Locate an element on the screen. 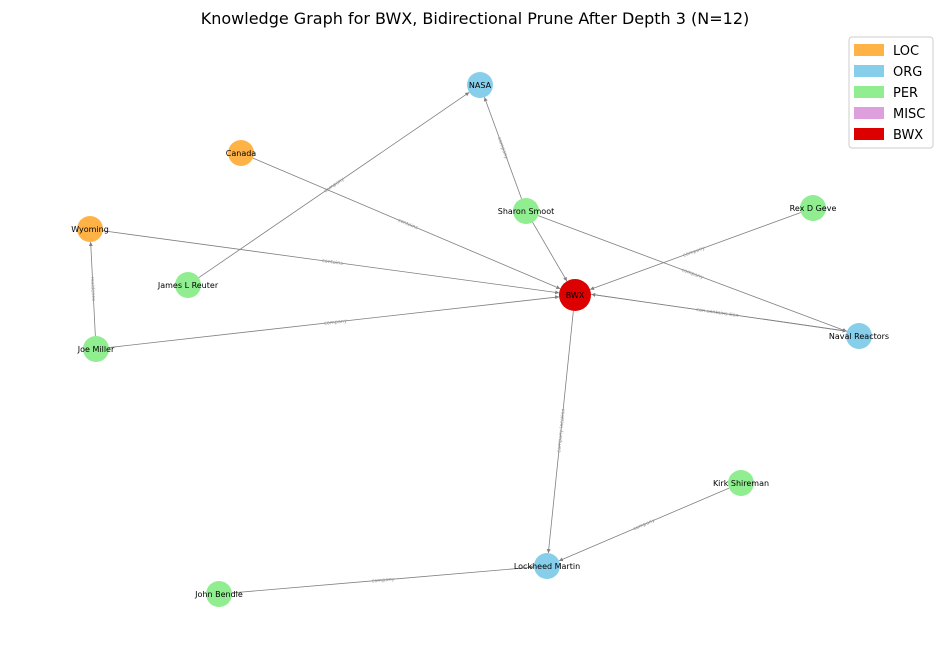  edge: contains is located at coordinates (331, 262).